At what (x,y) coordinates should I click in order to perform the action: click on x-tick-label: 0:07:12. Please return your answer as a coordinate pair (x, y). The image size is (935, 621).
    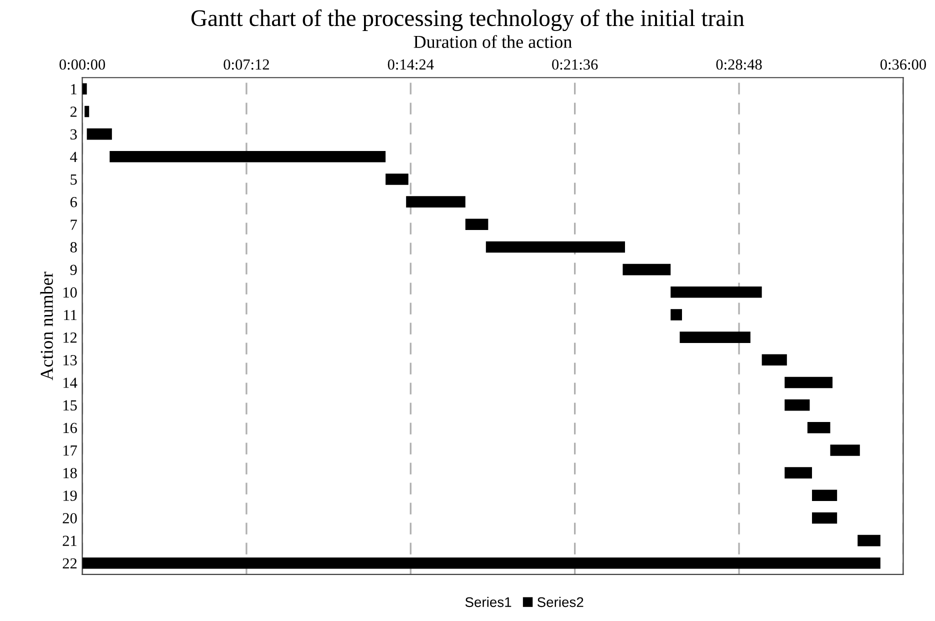
    Looking at the image, I should click on (246, 64).